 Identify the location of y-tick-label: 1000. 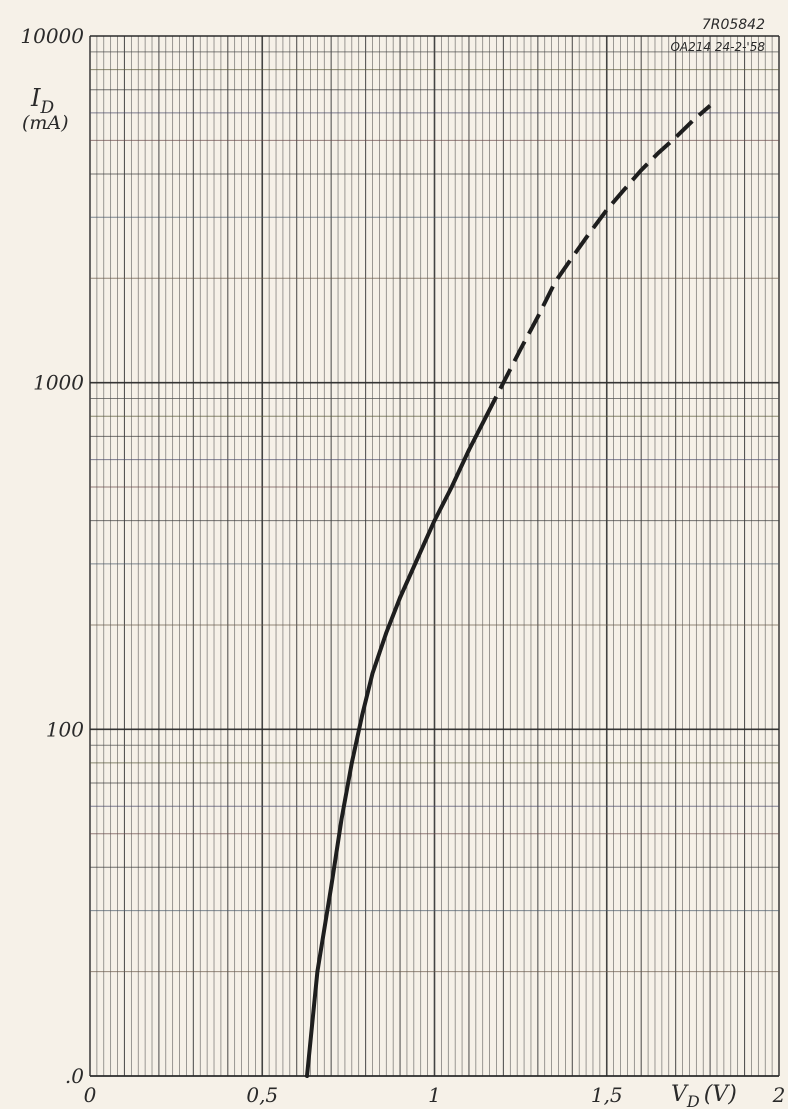
(58, 383).